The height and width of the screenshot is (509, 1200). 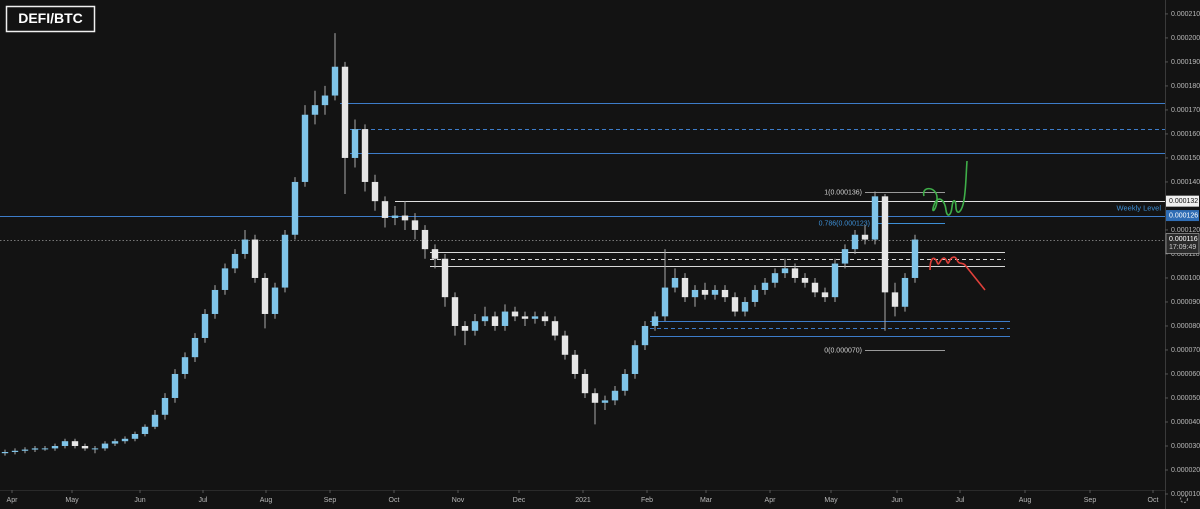 What do you see at coordinates (1185, 14) in the screenshot?
I see `y-tick-label: 0.000210` at bounding box center [1185, 14].